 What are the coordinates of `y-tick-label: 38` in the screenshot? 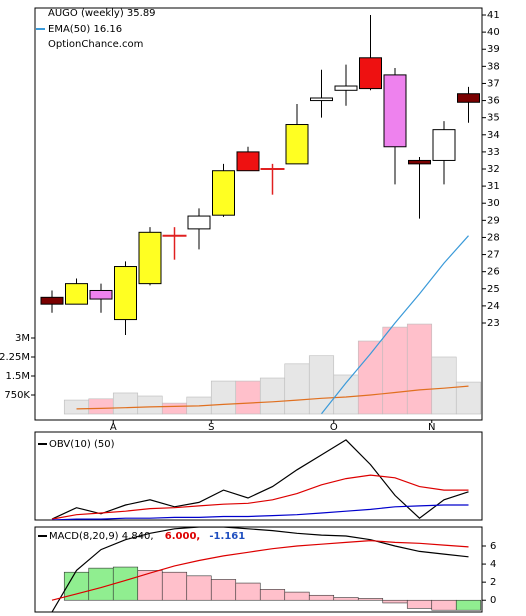 It's located at (493, 66).